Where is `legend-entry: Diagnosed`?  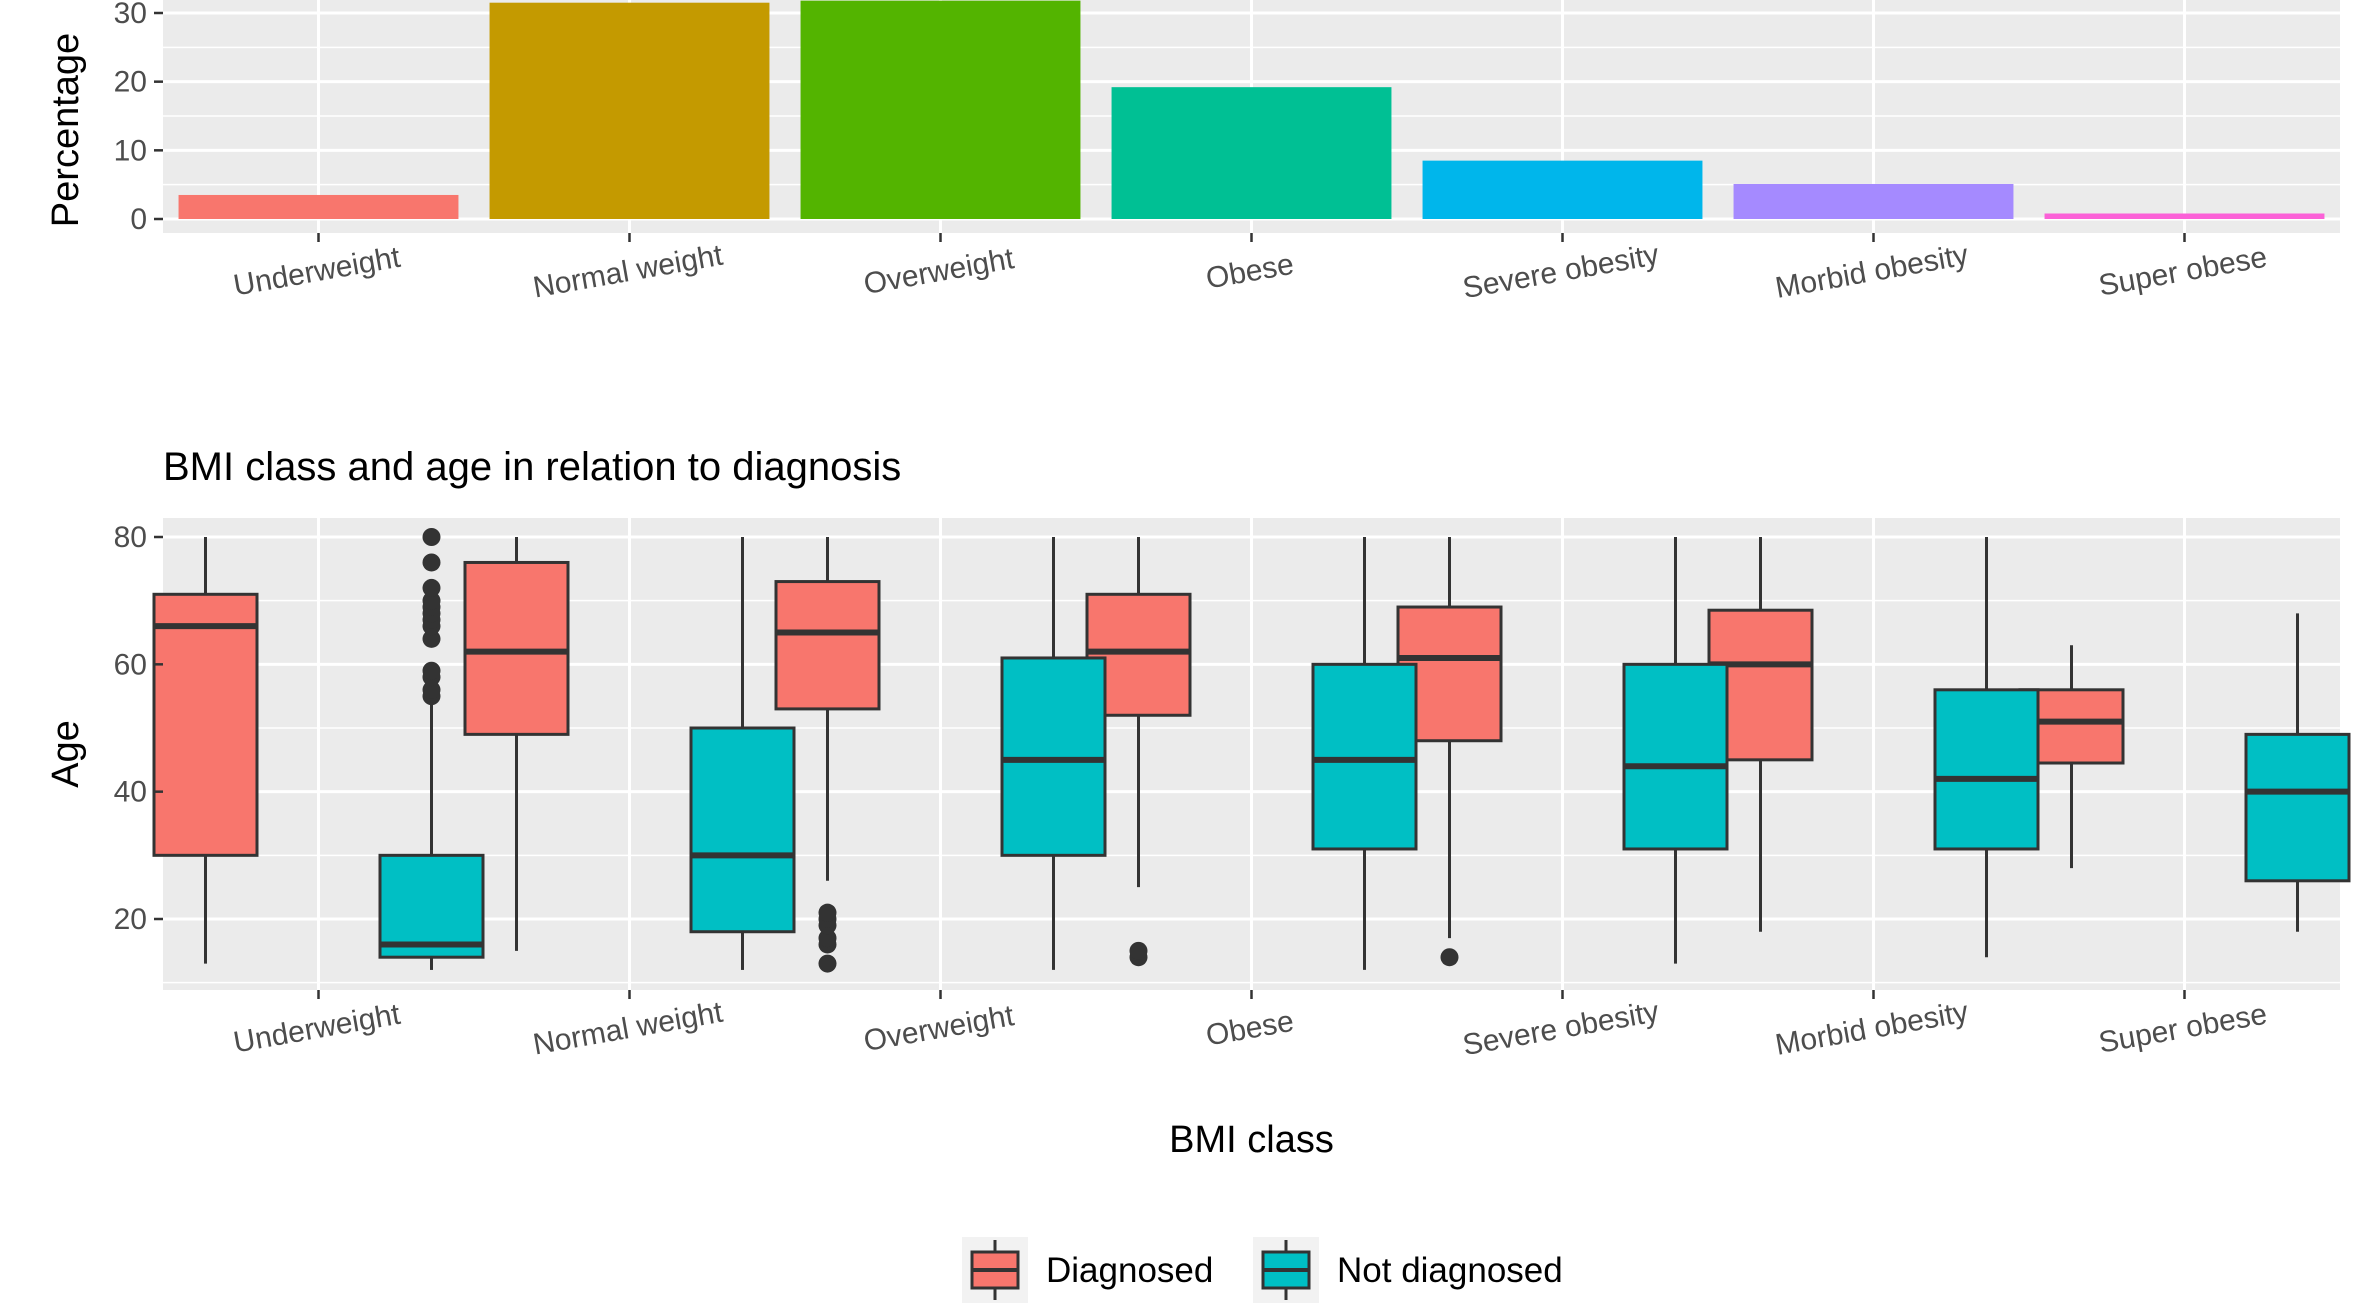
legend-entry: Diagnosed is located at coordinates (1087, 1270).